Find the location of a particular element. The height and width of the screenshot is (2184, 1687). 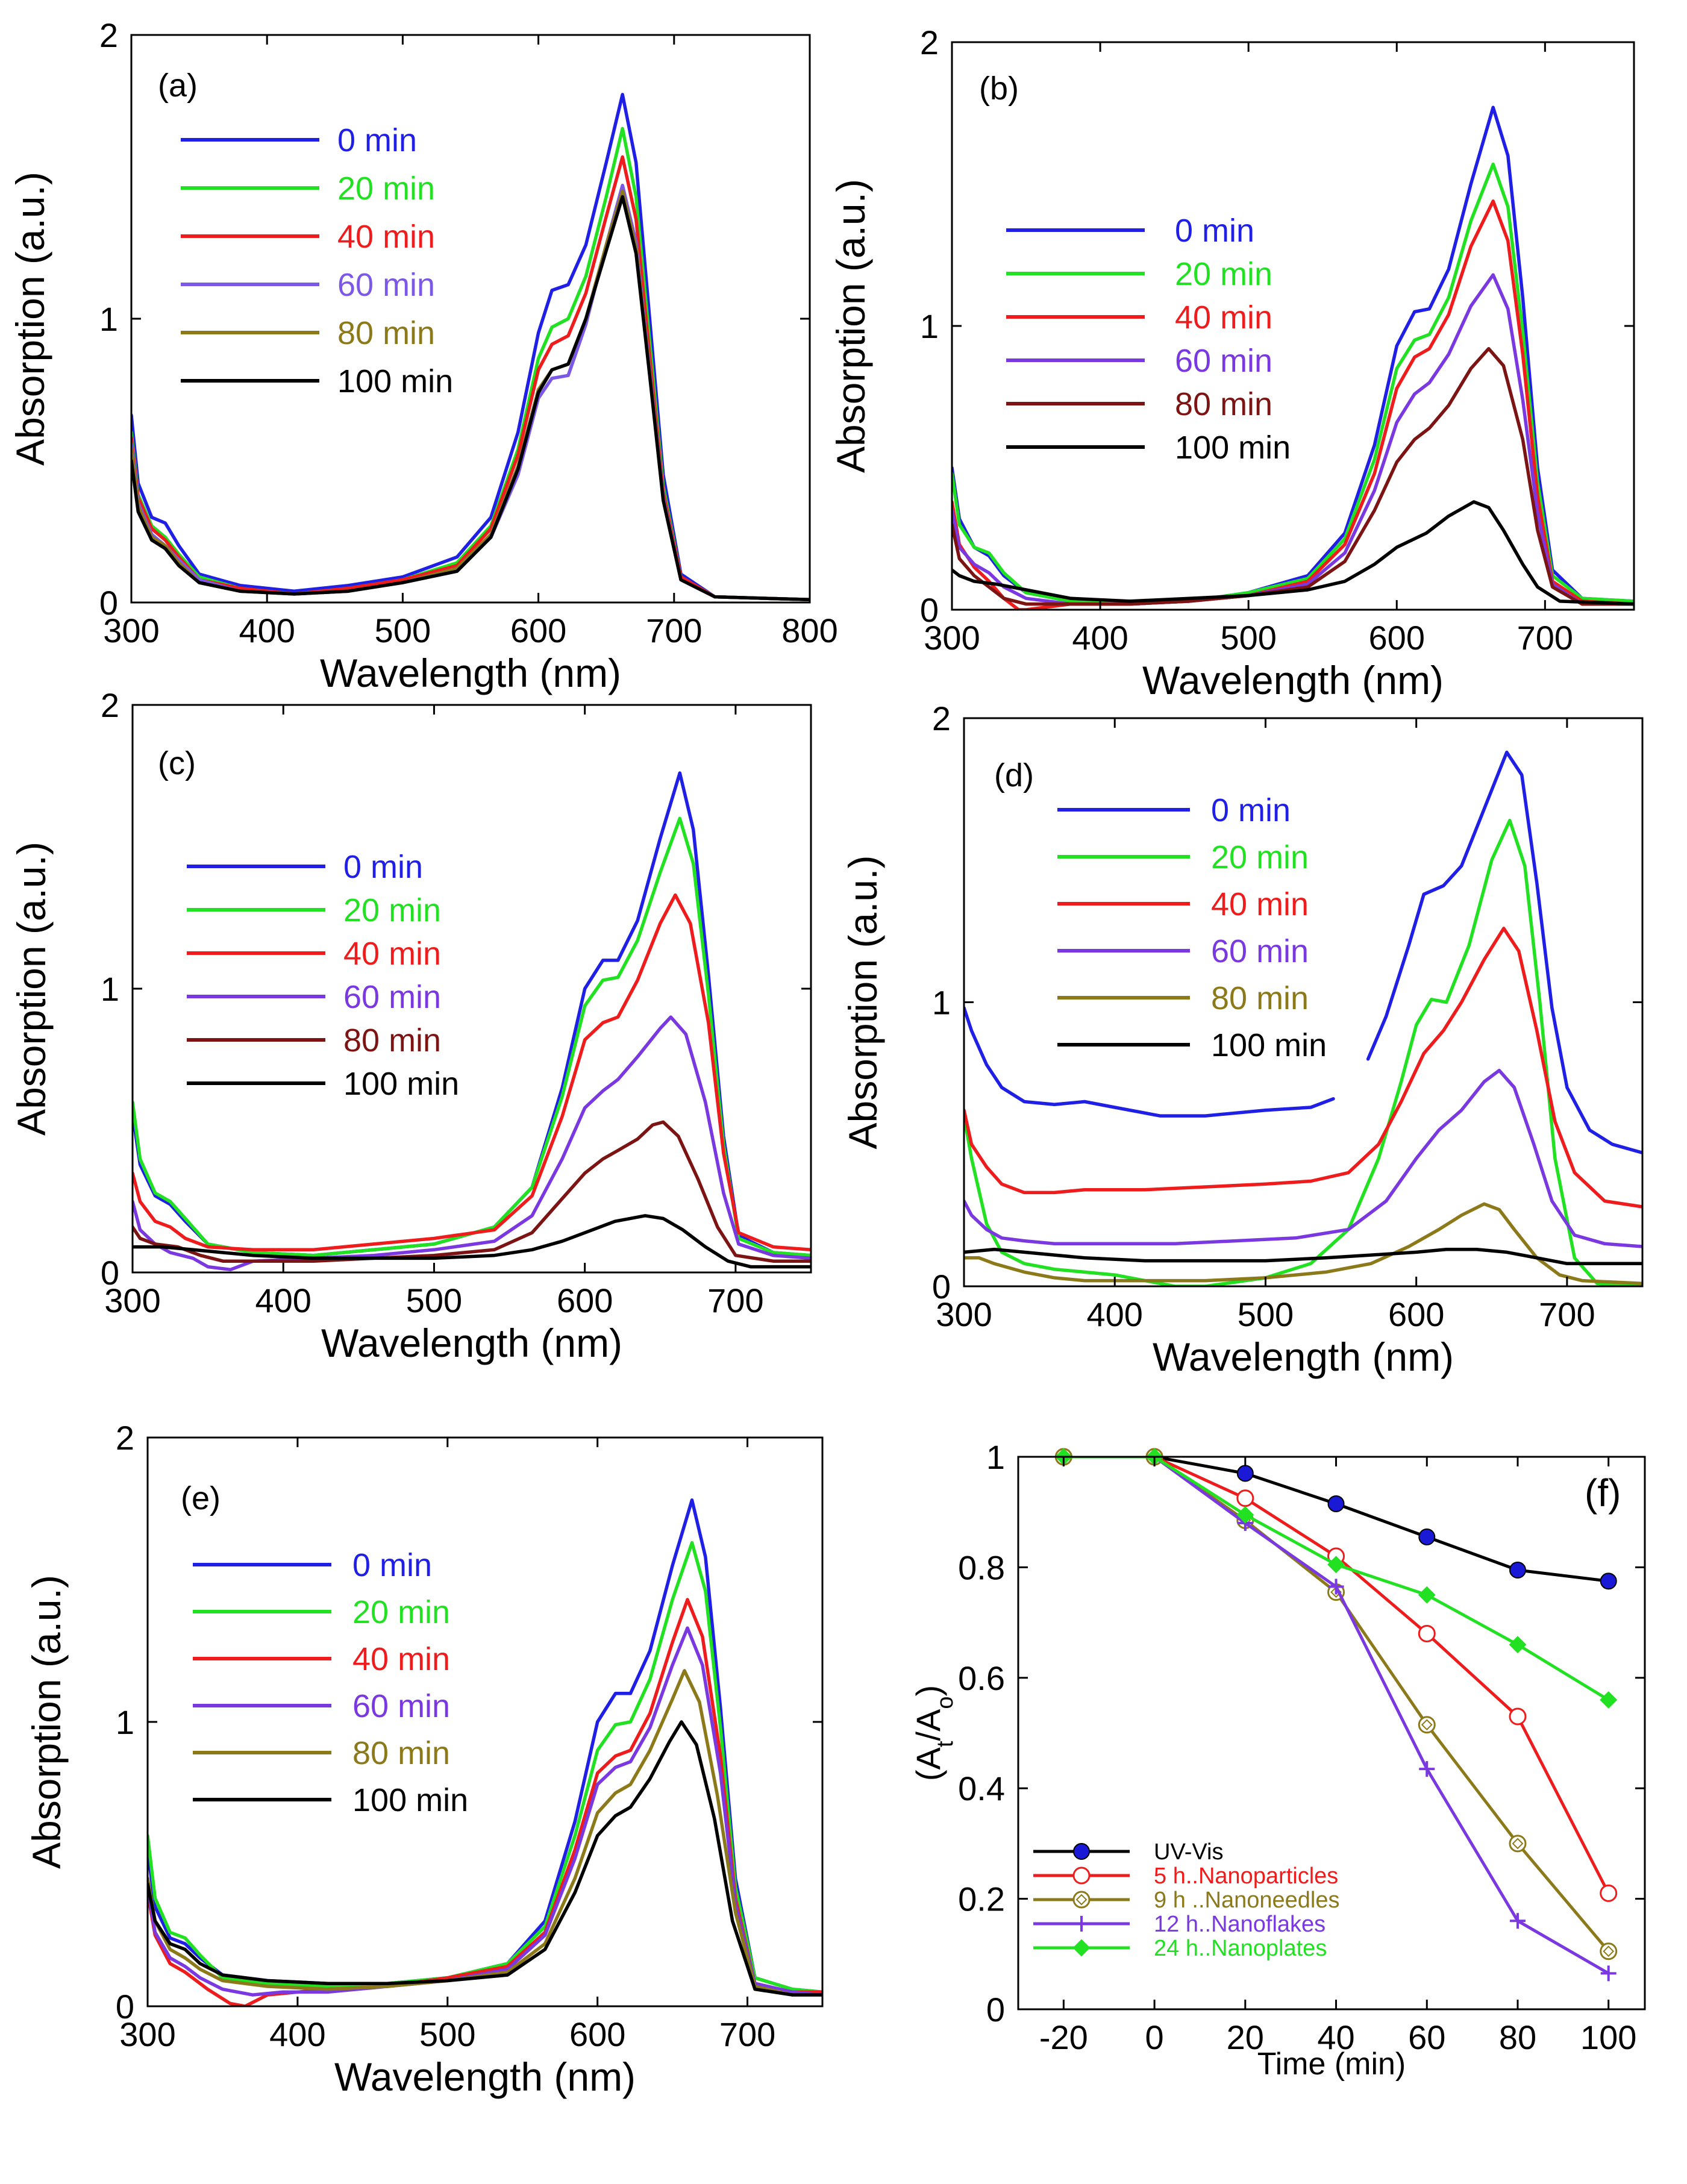

series-c-2-line is located at coordinates (472, 1072).